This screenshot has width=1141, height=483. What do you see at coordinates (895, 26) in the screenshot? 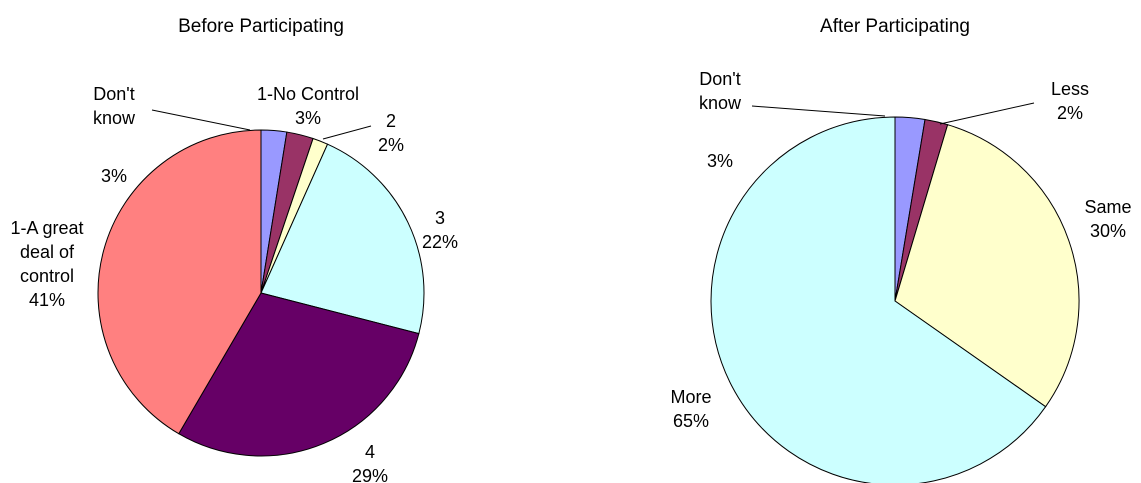
I see `chart-title-after: After Participating` at bounding box center [895, 26].